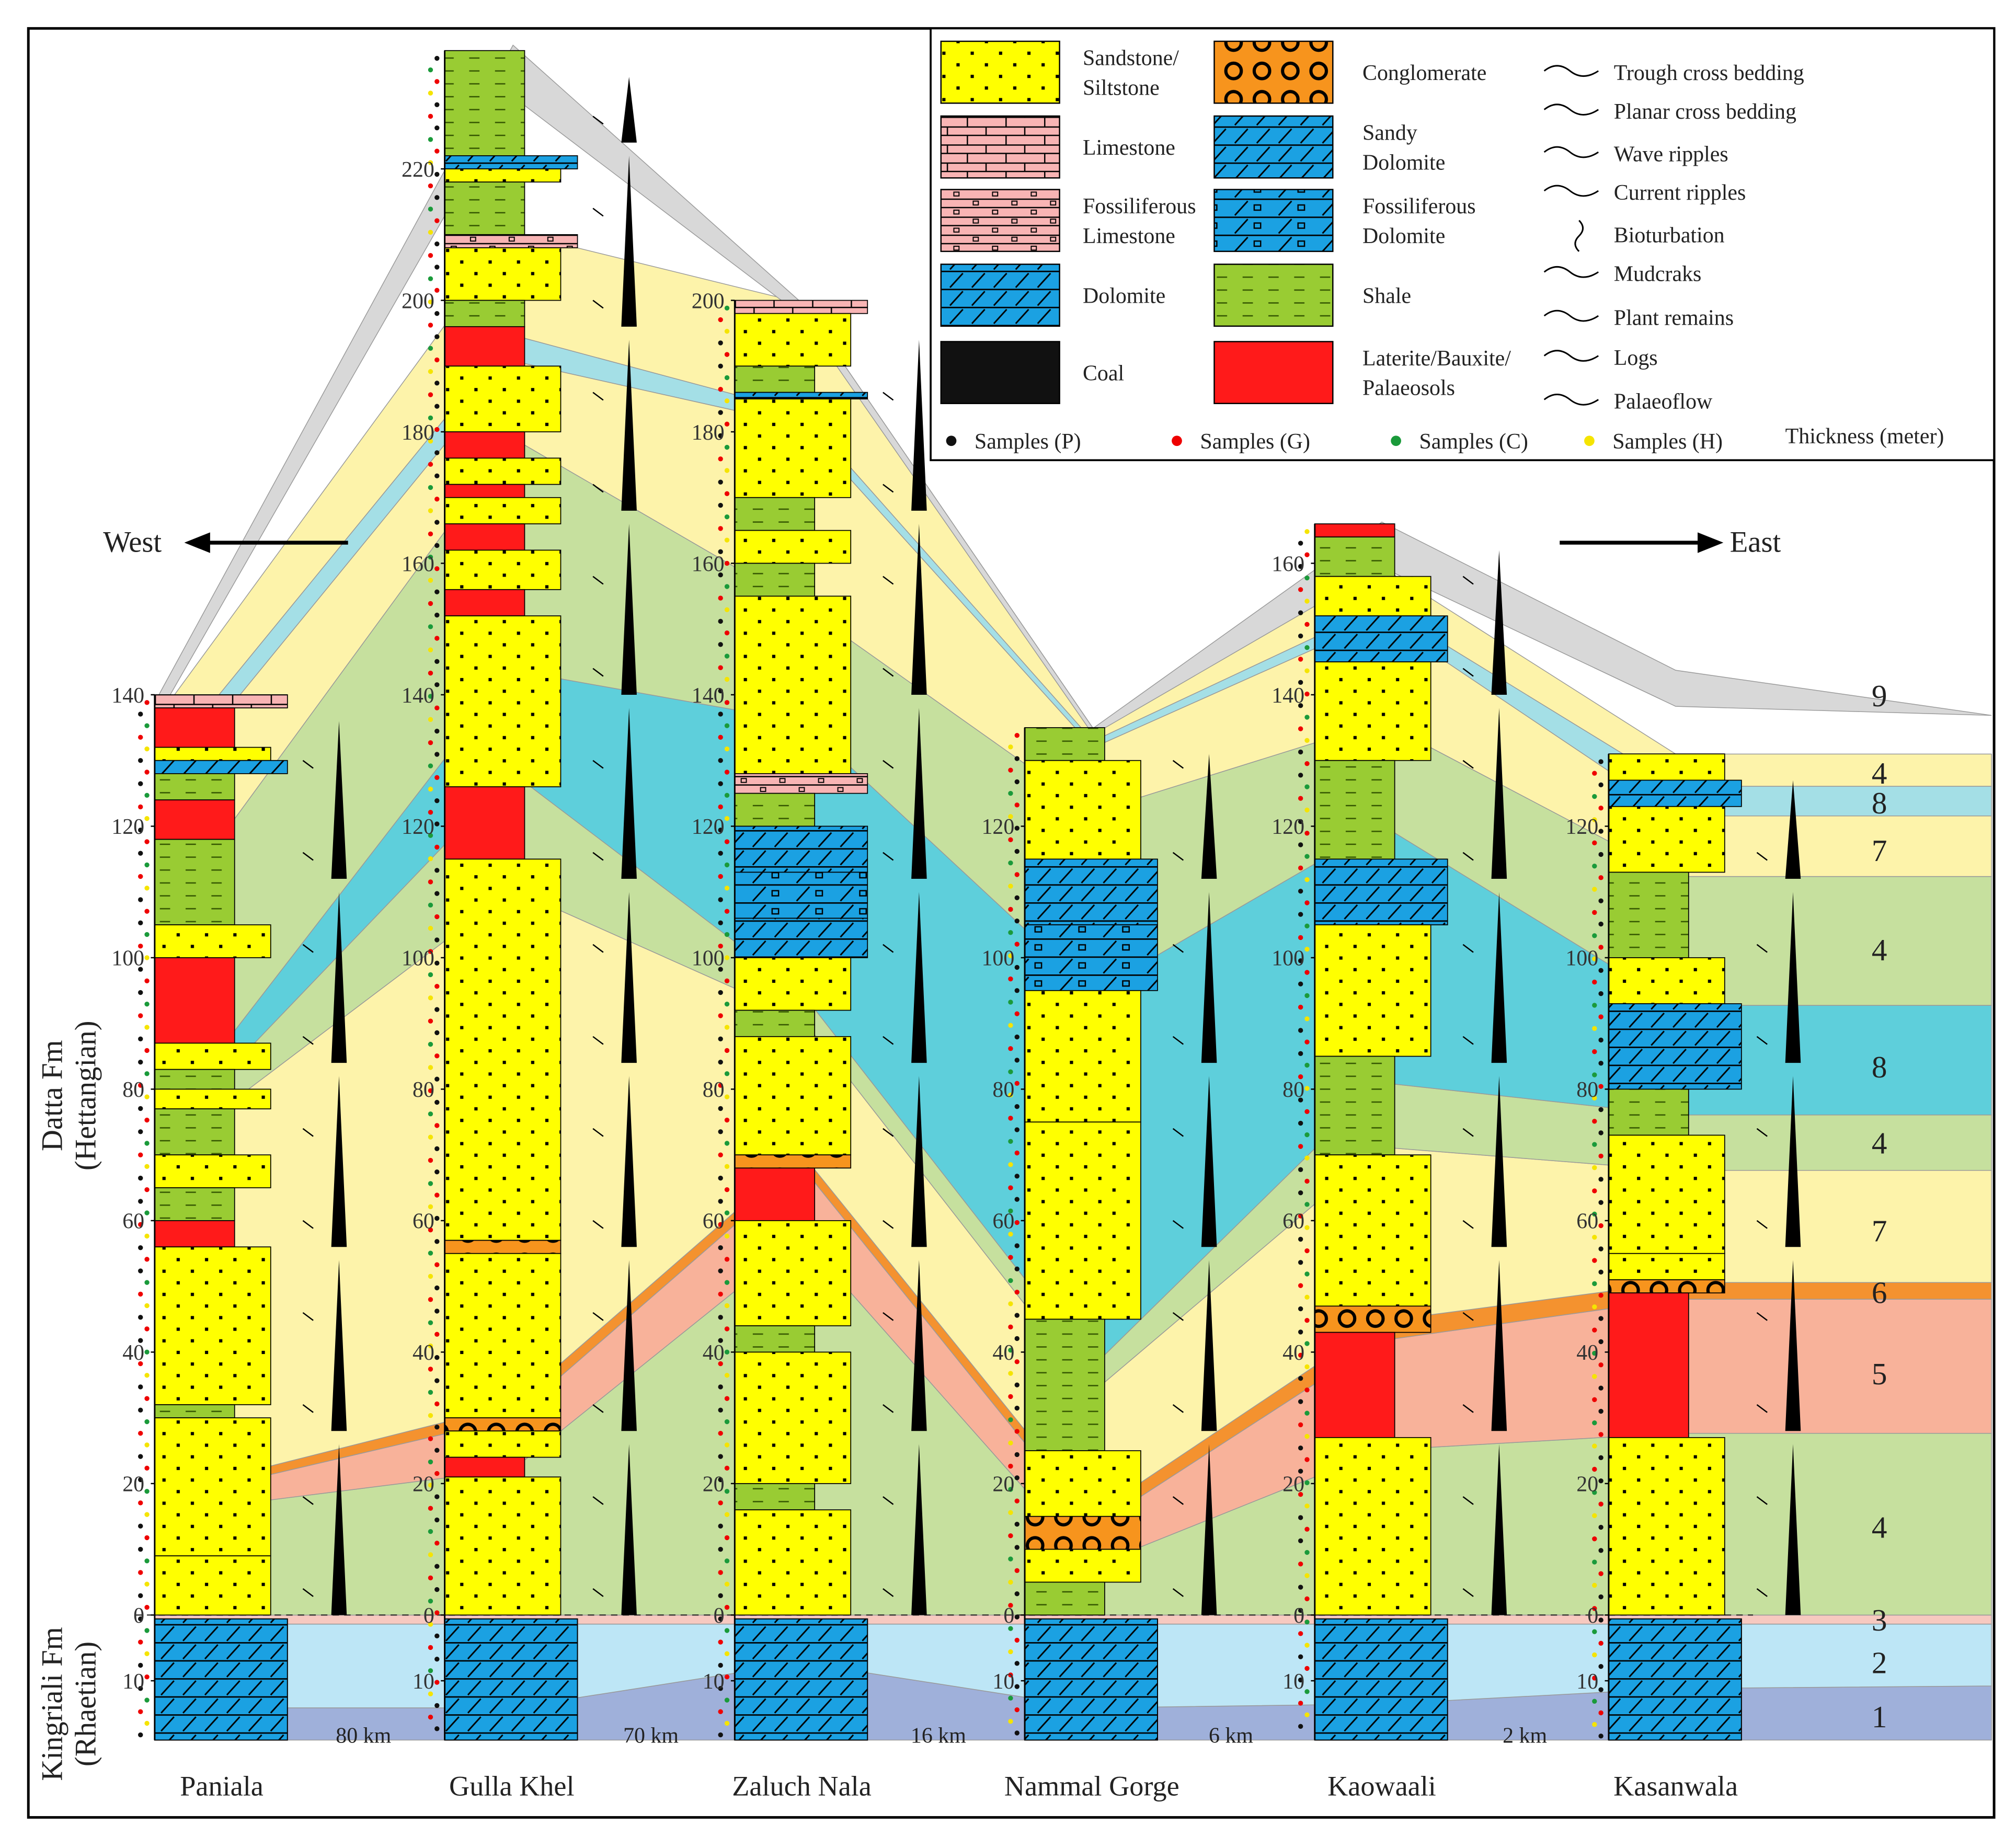  Describe the element at coordinates (1880, 1717) in the screenshot. I see `unit-label: 1` at that location.